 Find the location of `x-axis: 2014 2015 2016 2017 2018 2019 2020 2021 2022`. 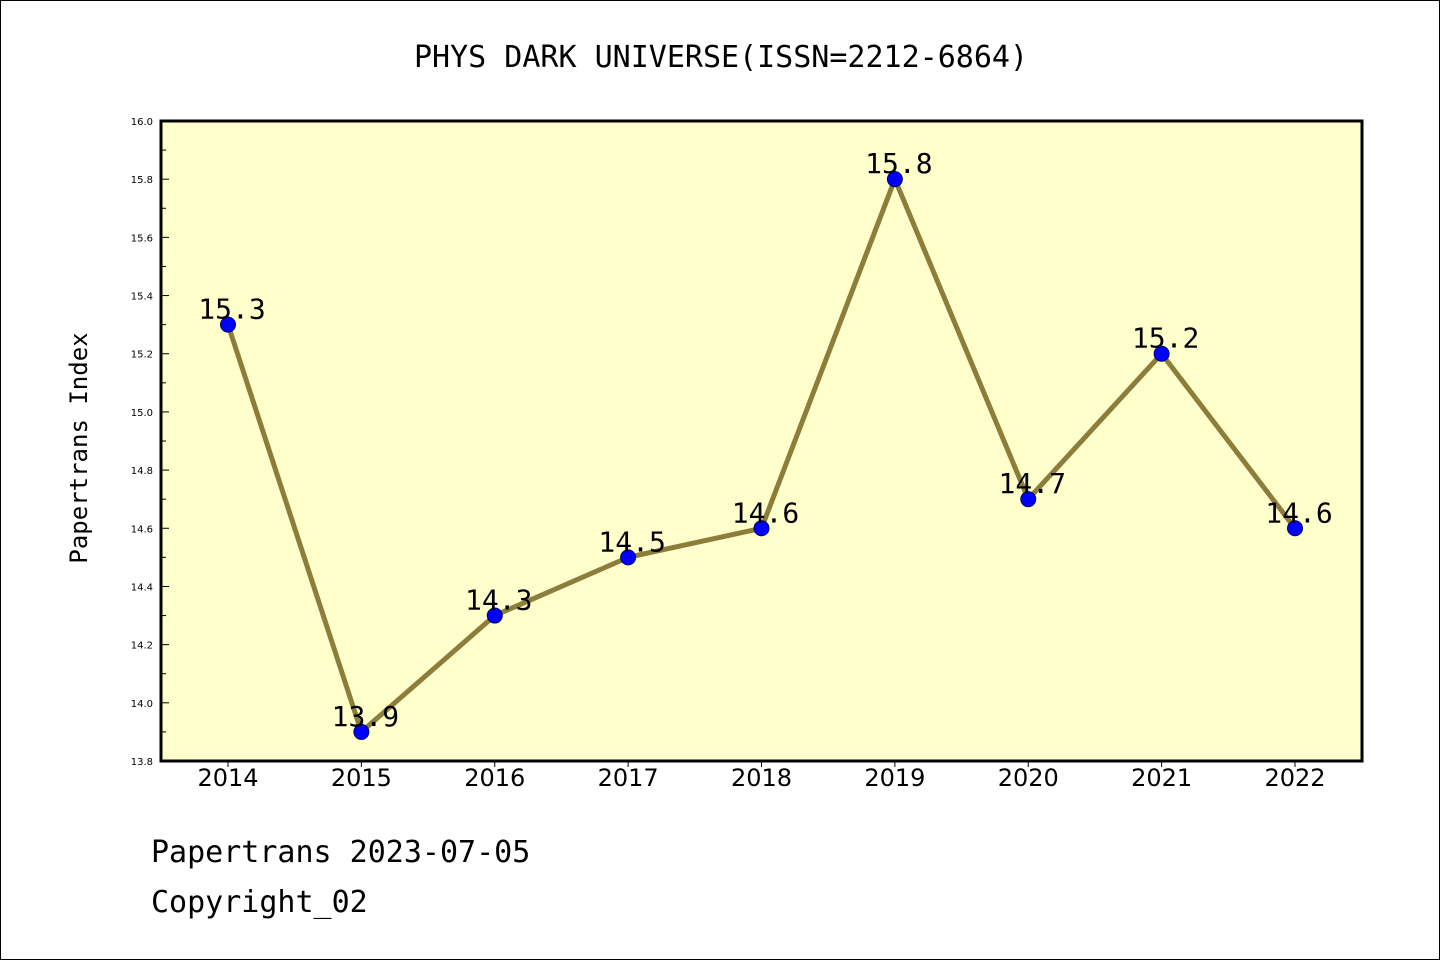

x-axis: 2014 2015 2016 2017 2018 2019 2020 2021 2022 is located at coordinates (761, 776).